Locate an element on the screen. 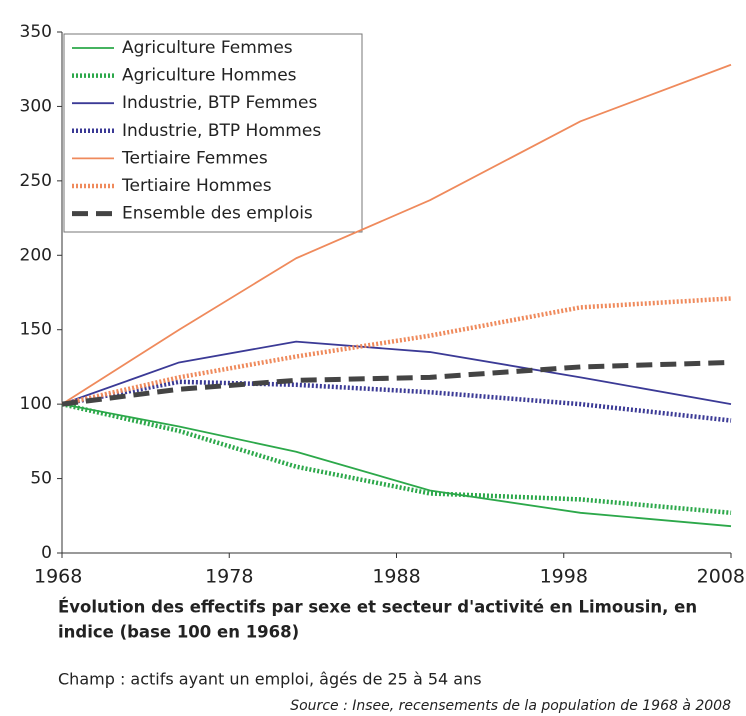 The image size is (746, 716). y-tick-label: 200 is located at coordinates (36, 255).